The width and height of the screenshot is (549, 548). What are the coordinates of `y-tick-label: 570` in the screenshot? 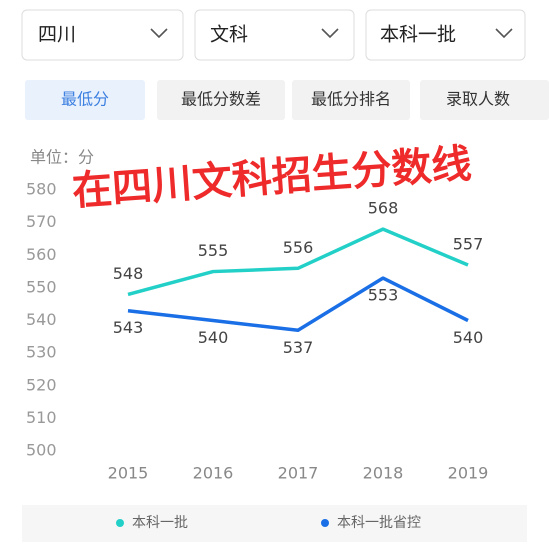 It's located at (41, 221).